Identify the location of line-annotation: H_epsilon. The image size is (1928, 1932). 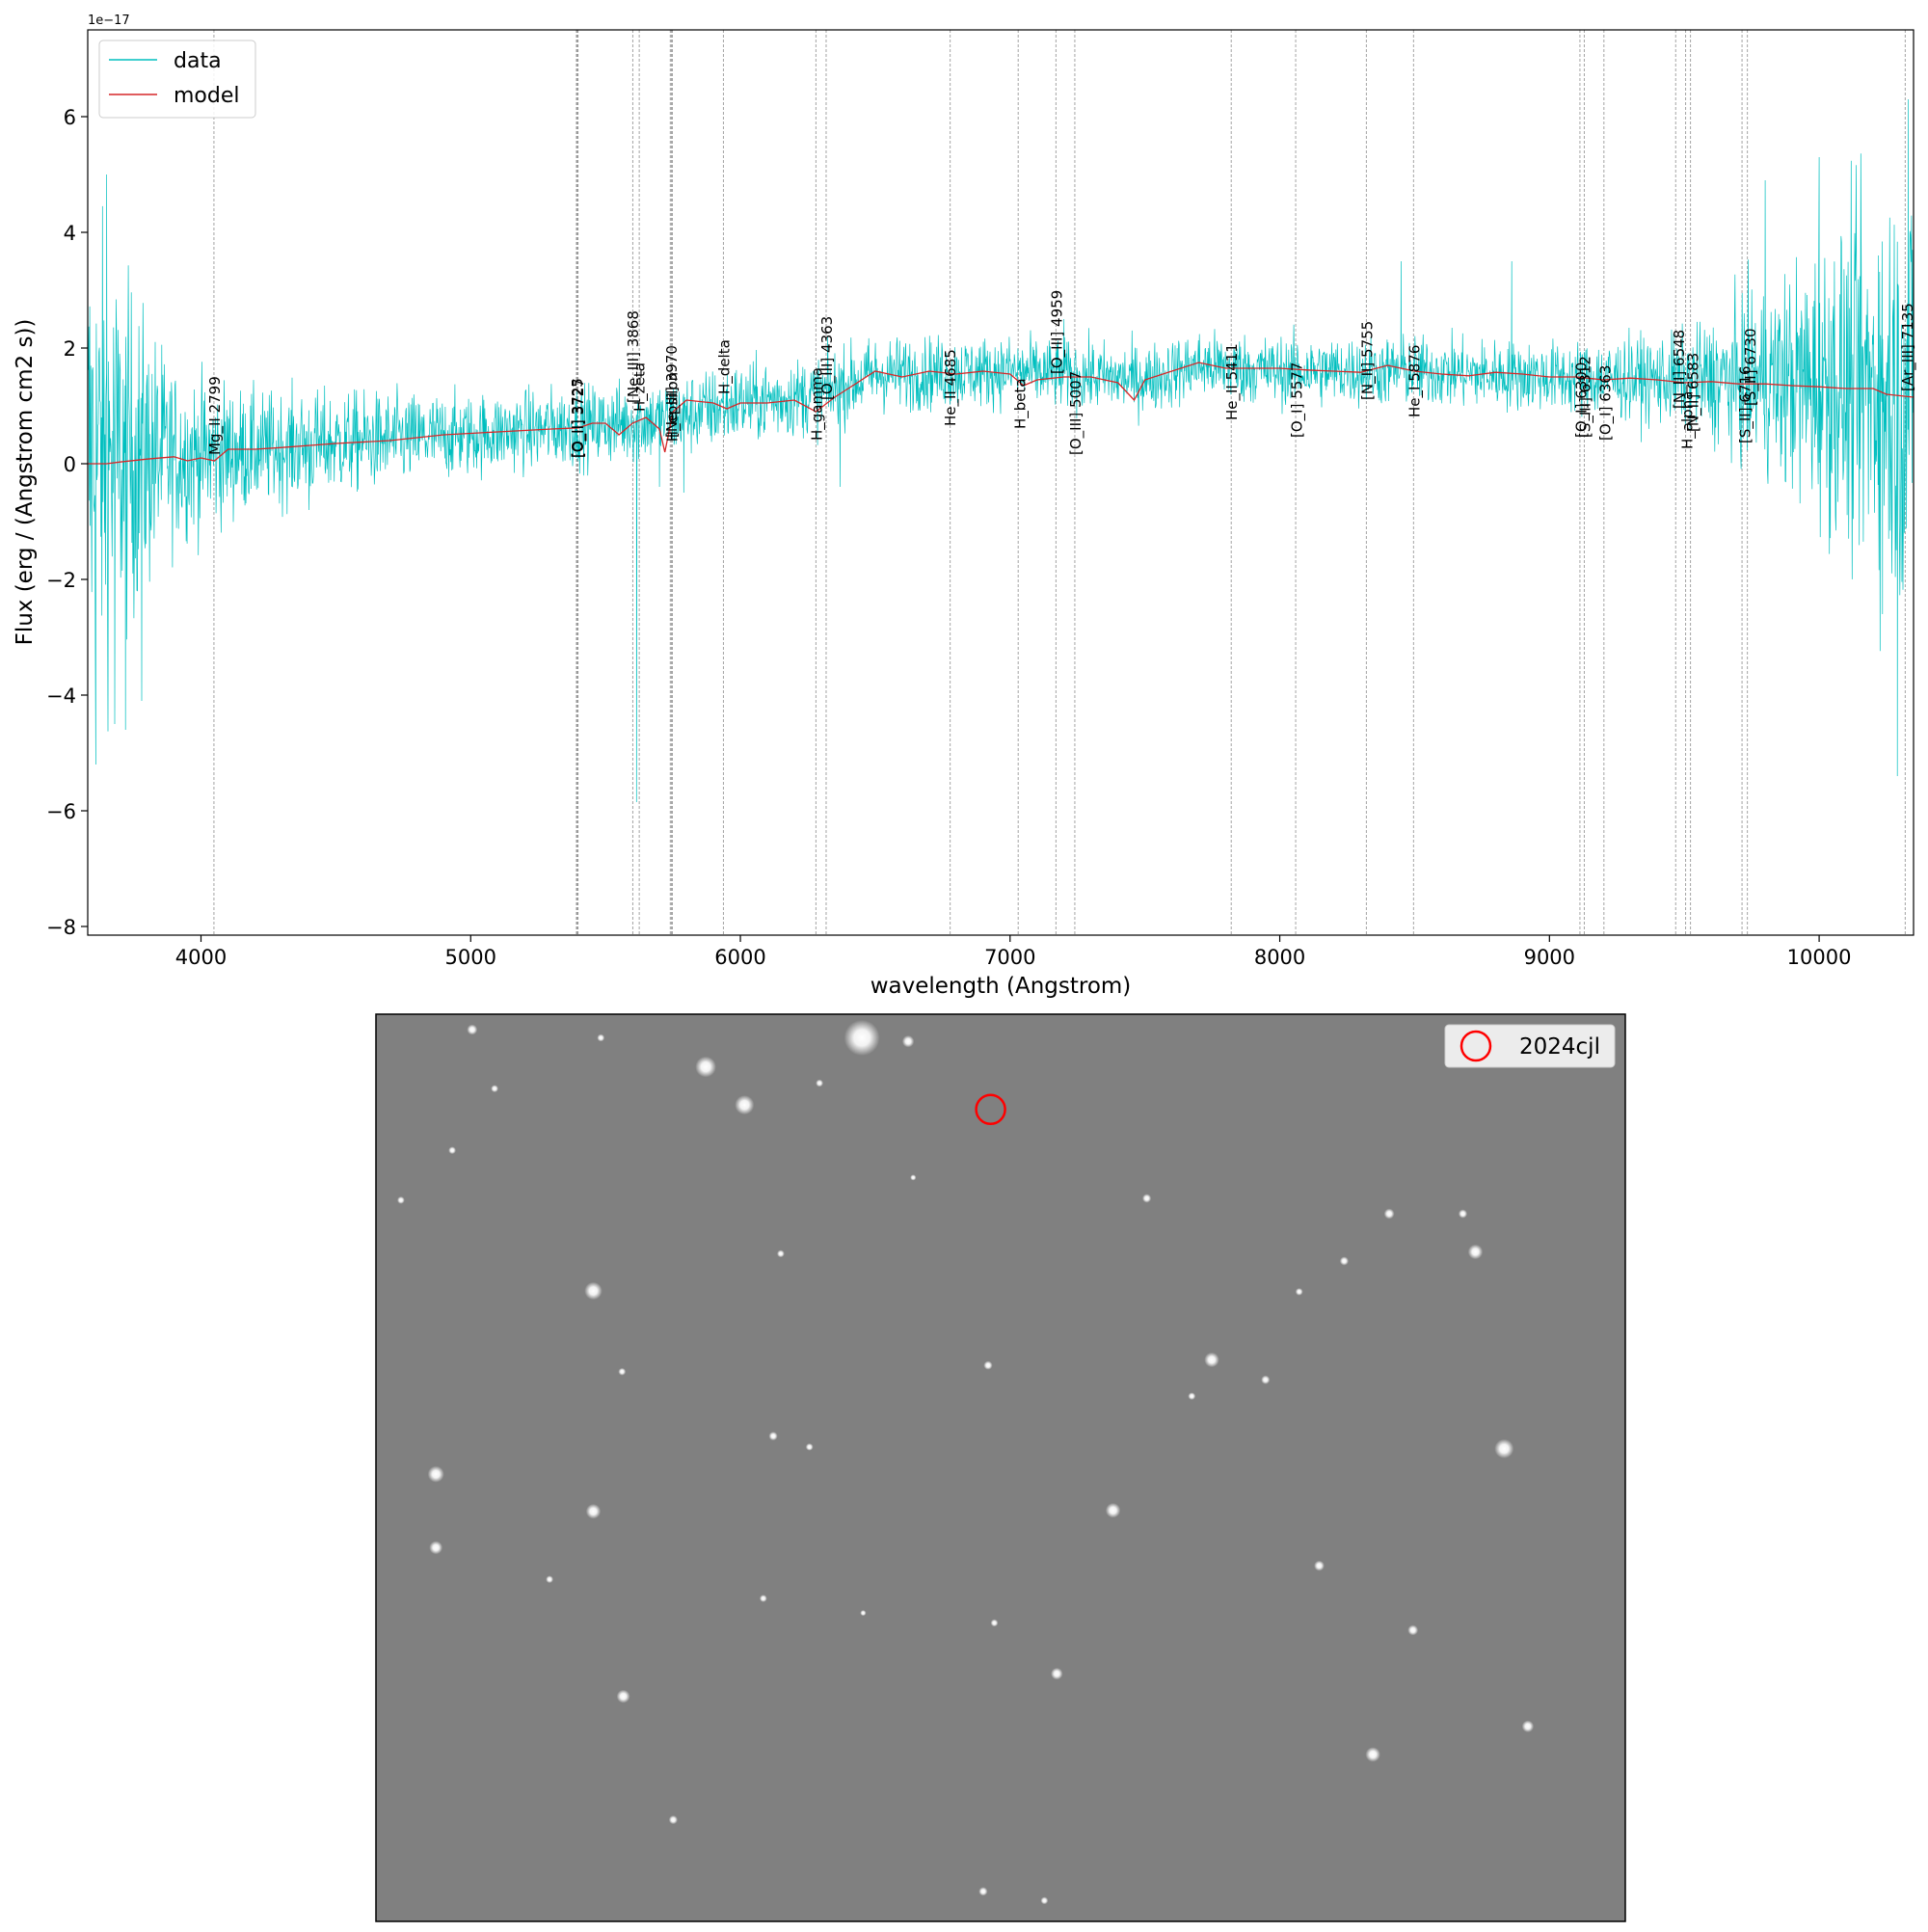
(673, 407).